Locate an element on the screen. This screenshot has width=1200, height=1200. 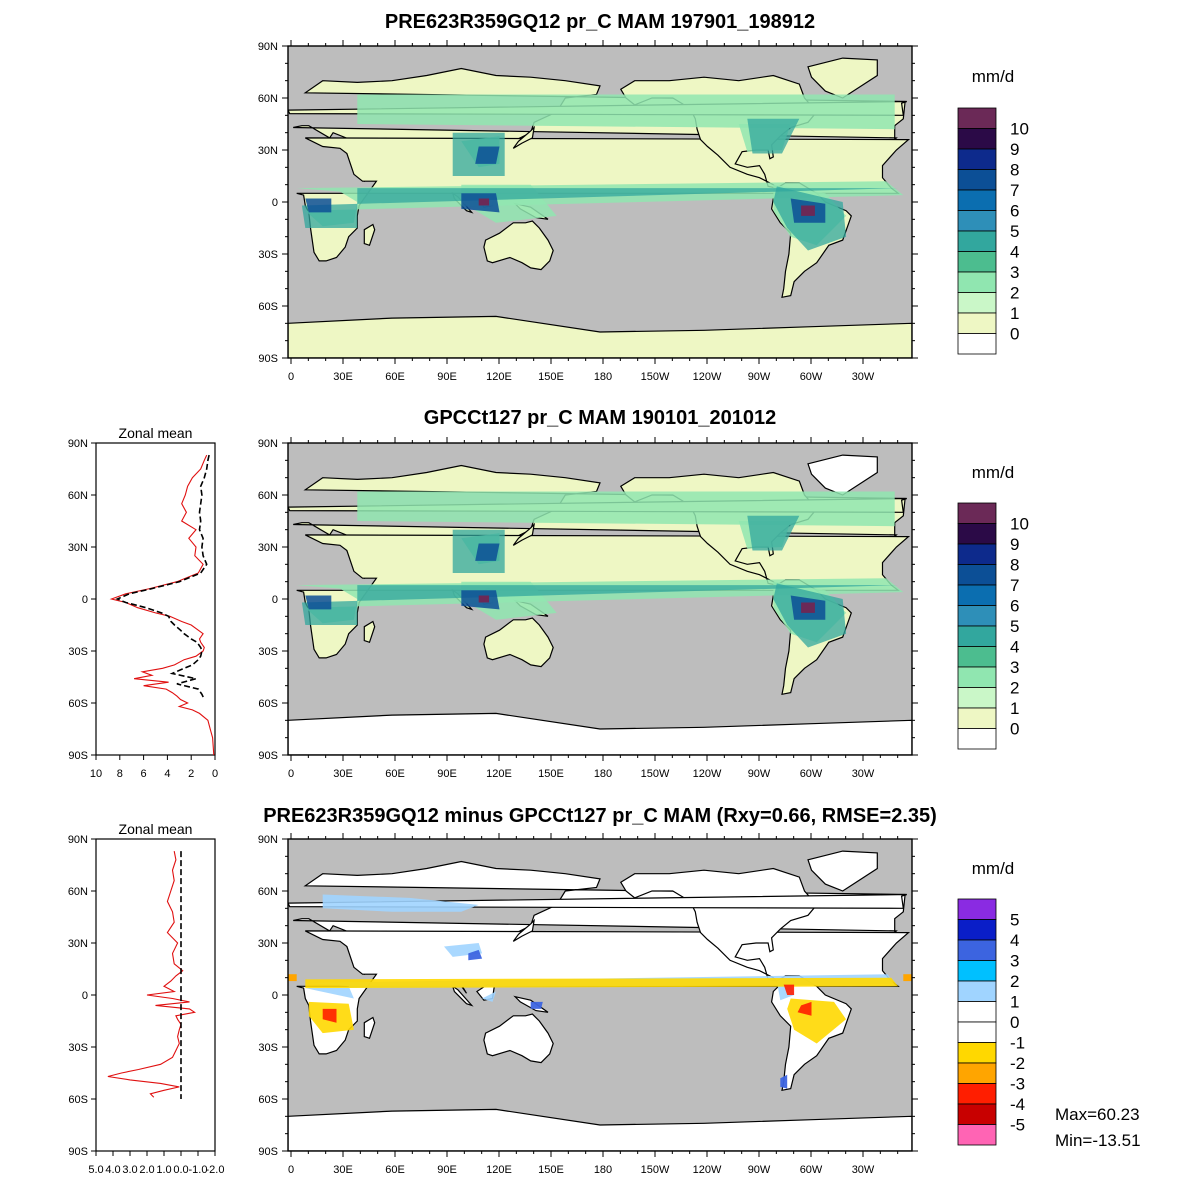
lat-tick-label: 60N is located at coordinates (268, 99).